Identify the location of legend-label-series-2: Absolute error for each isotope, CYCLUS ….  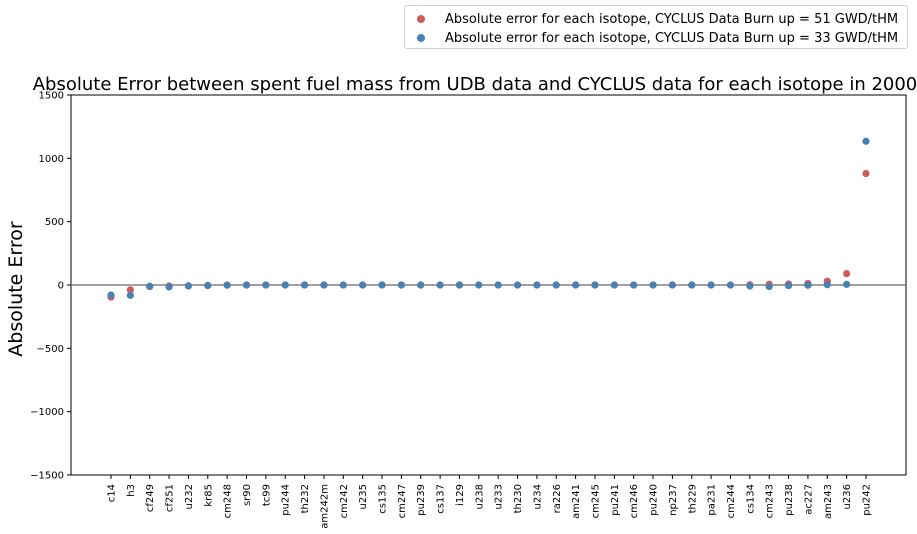
(672, 38).